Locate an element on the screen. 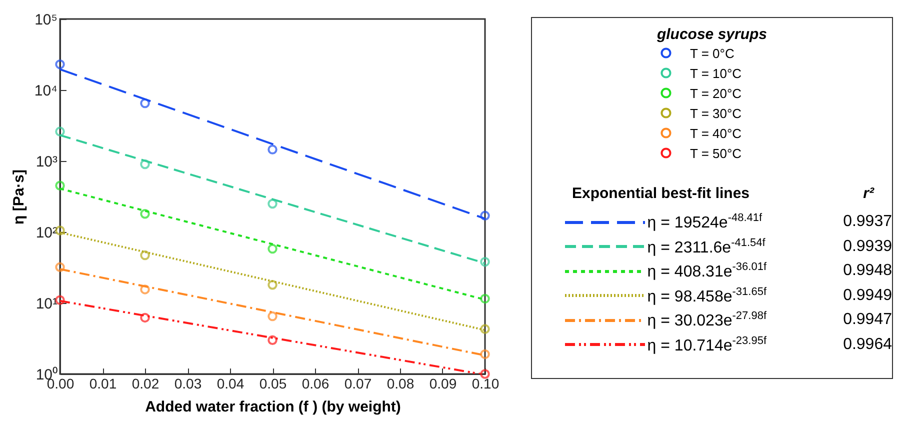 This screenshot has height=430, width=905. text: r² is located at coordinates (868, 193).